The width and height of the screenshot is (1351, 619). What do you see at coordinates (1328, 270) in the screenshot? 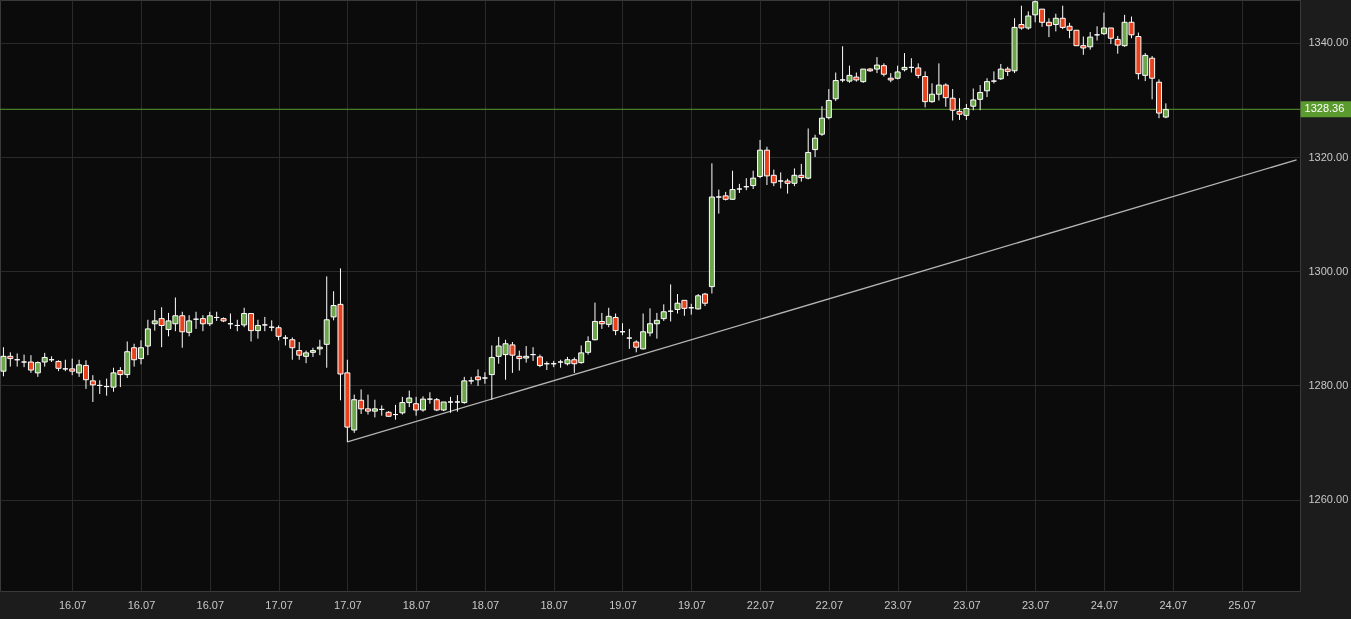
I see `y-tick-label: 1300.00` at bounding box center [1328, 270].